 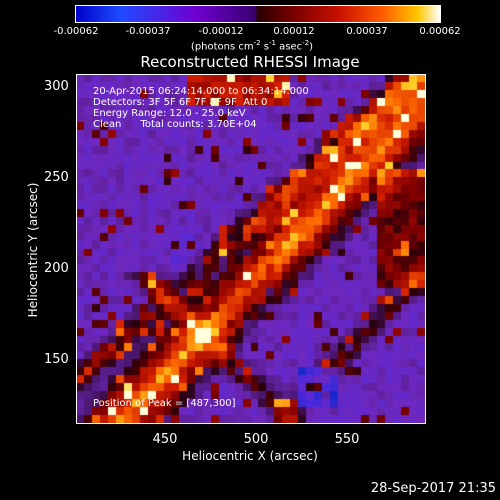 What do you see at coordinates (76, 31) in the screenshot?
I see `colorbar-tick: -0.00062` at bounding box center [76, 31].